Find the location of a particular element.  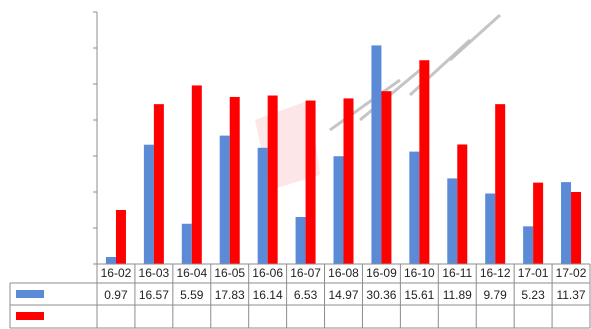

category-label: 16-07 is located at coordinates (305, 273).